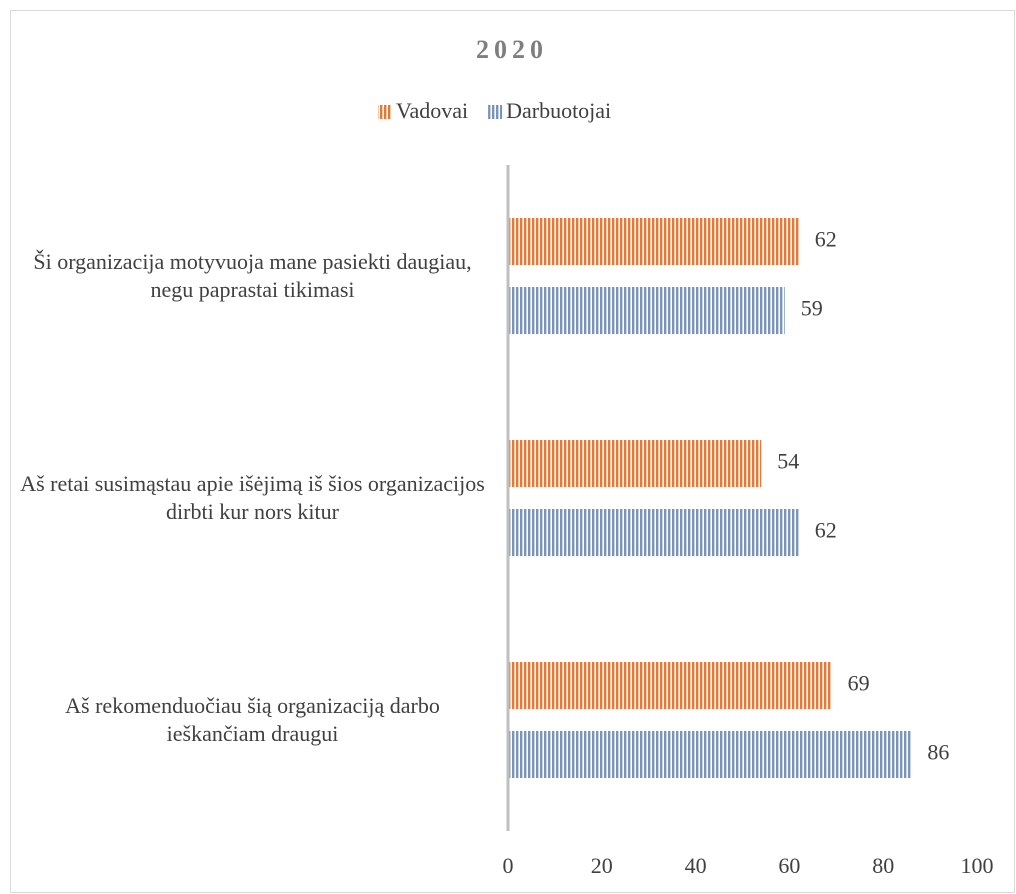  Describe the element at coordinates (788, 461) in the screenshot. I see `value-label: 54` at that location.